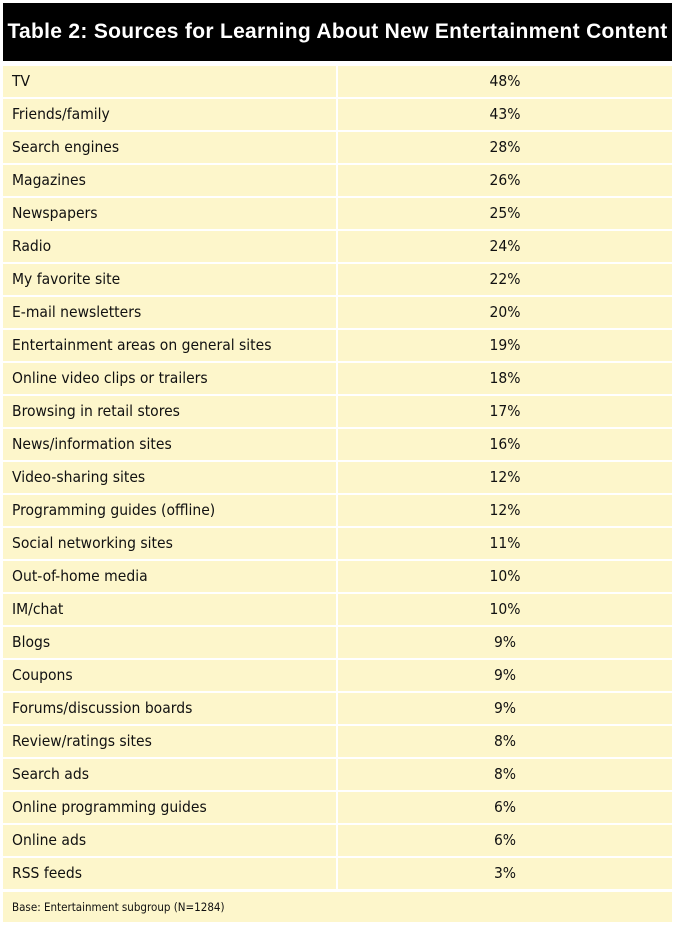 The image size is (675, 927). Describe the element at coordinates (505, 378) in the screenshot. I see `row-value: 18%` at that location.